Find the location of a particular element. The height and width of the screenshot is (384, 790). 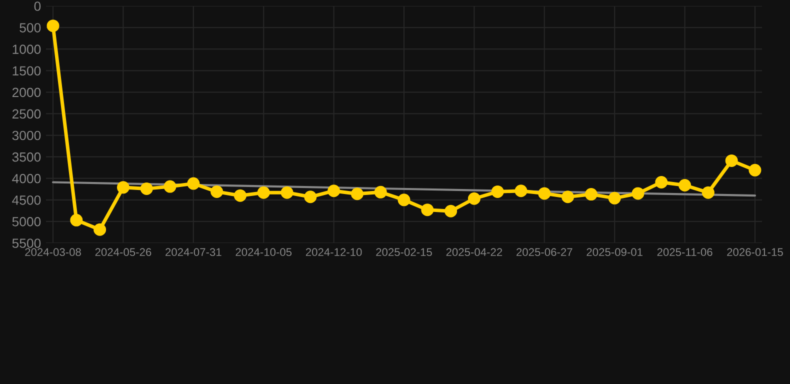

y-tick-label: 1500 is located at coordinates (26, 71).